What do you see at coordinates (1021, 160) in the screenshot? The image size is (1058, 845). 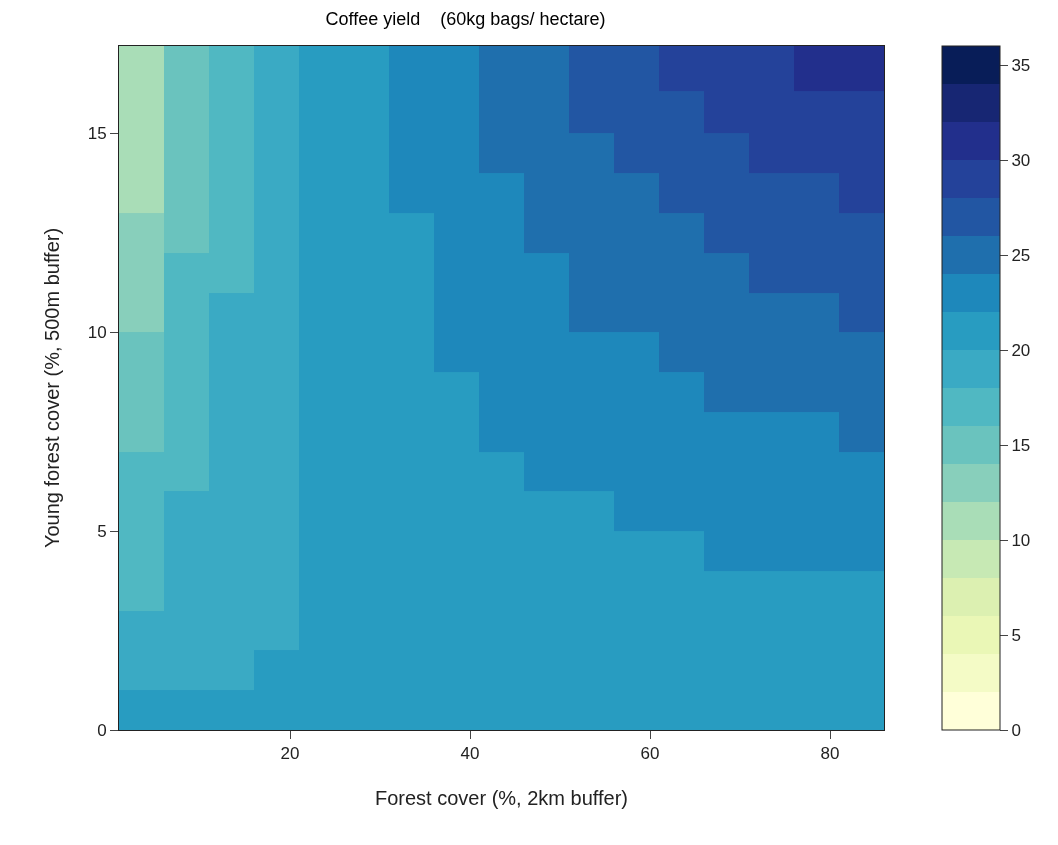 I see `color-bar-label: 30` at bounding box center [1021, 160].